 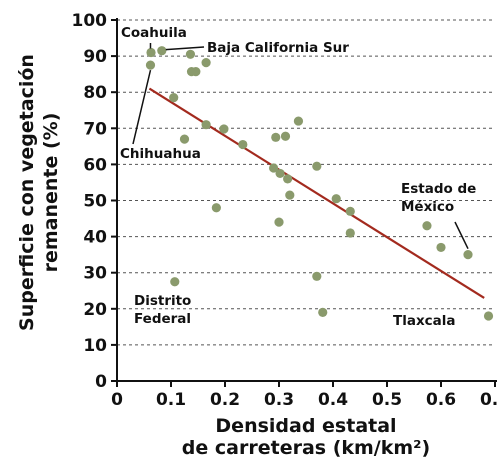 I want to click on annotation-line: Coahuila, so click(x=154, y=33).